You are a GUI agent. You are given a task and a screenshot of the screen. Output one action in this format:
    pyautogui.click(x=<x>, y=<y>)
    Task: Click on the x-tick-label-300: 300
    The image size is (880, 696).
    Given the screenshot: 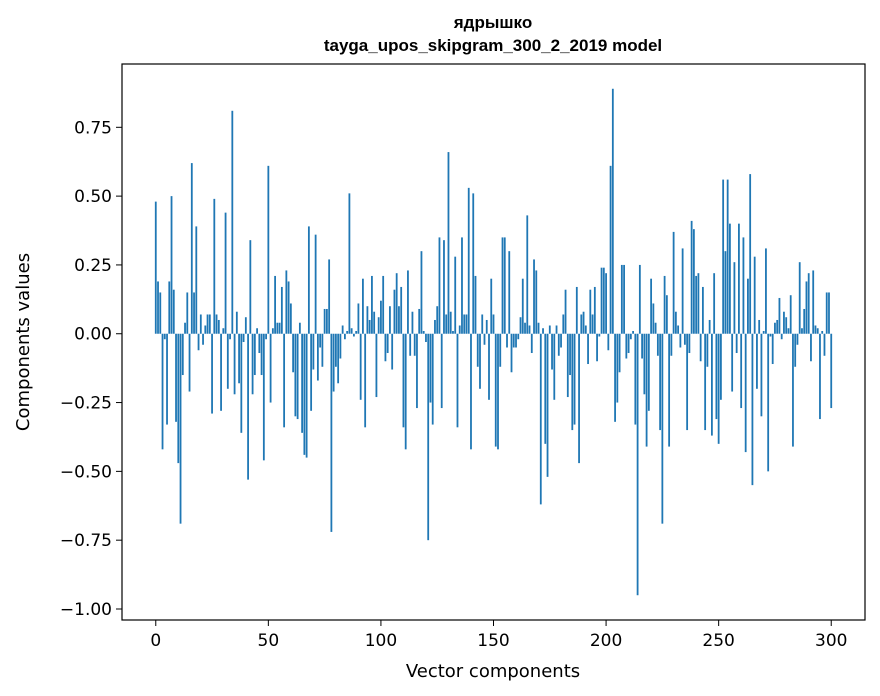 What is the action you would take?
    pyautogui.click(x=831, y=641)
    